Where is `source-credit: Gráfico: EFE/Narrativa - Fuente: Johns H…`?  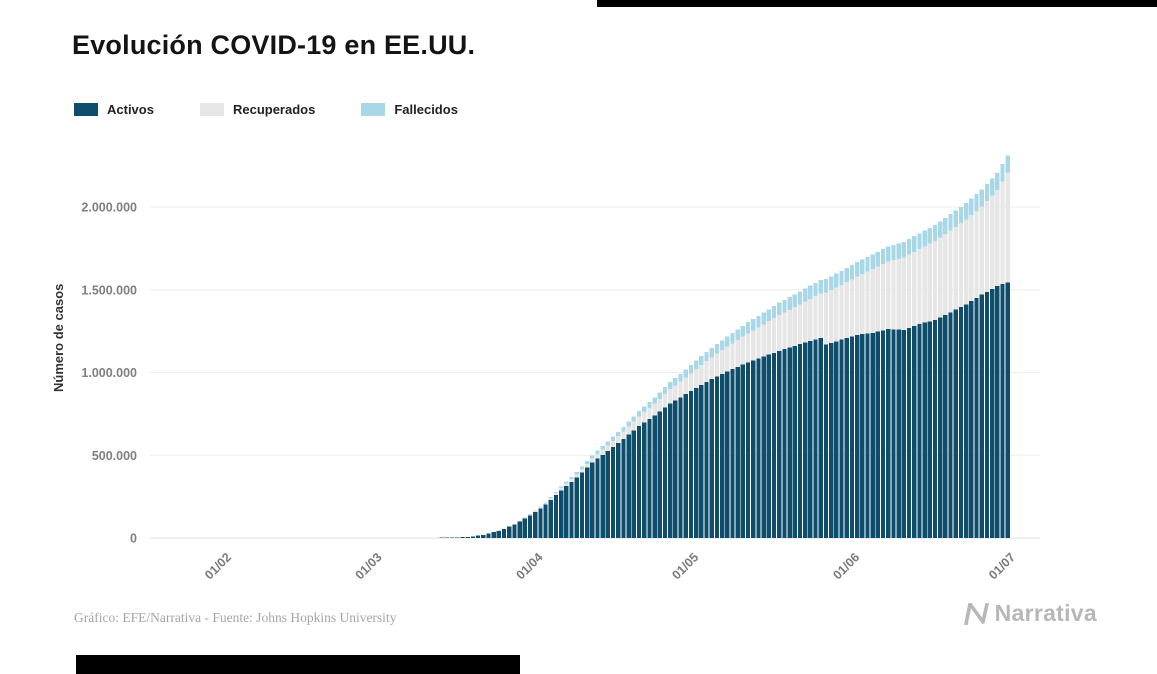 source-credit: Gráfico: EFE/Narrativa - Fuente: Johns H… is located at coordinates (235, 617).